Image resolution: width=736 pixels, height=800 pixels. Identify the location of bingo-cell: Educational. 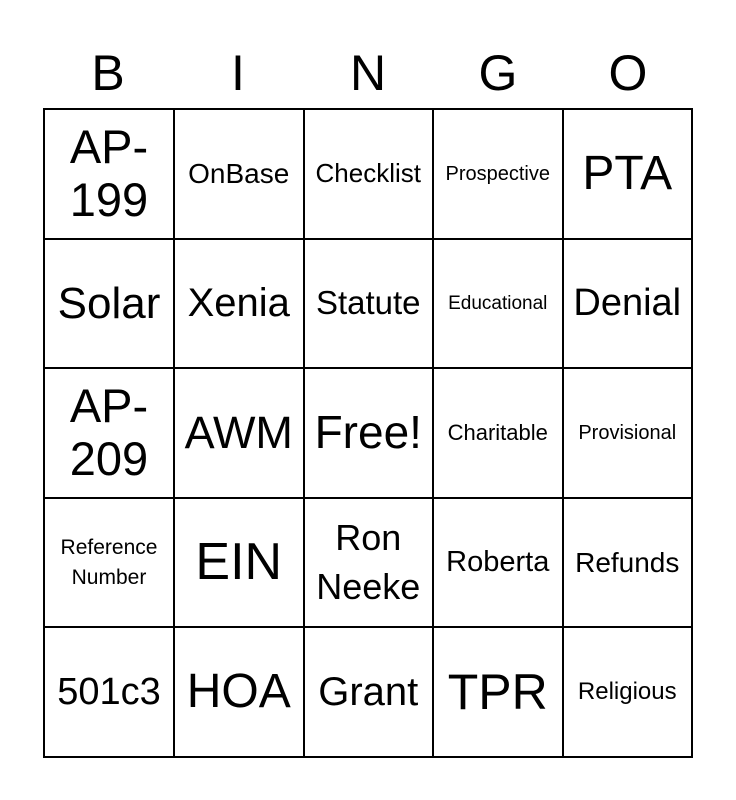
(498, 303).